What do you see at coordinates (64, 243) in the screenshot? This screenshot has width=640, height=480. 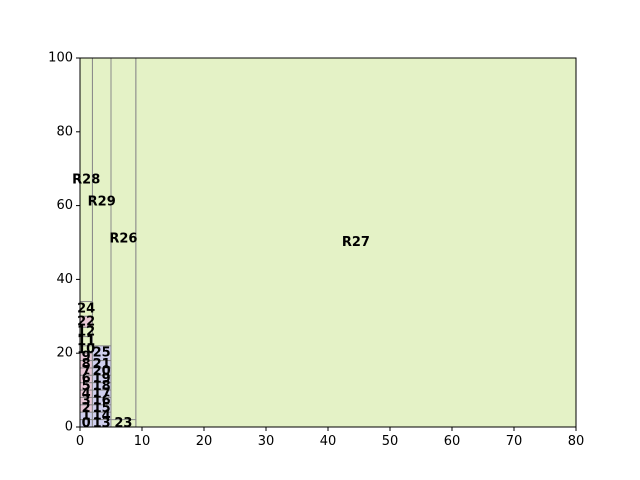 I see `y-axis: 0 20 40 60 80 100` at bounding box center [64, 243].